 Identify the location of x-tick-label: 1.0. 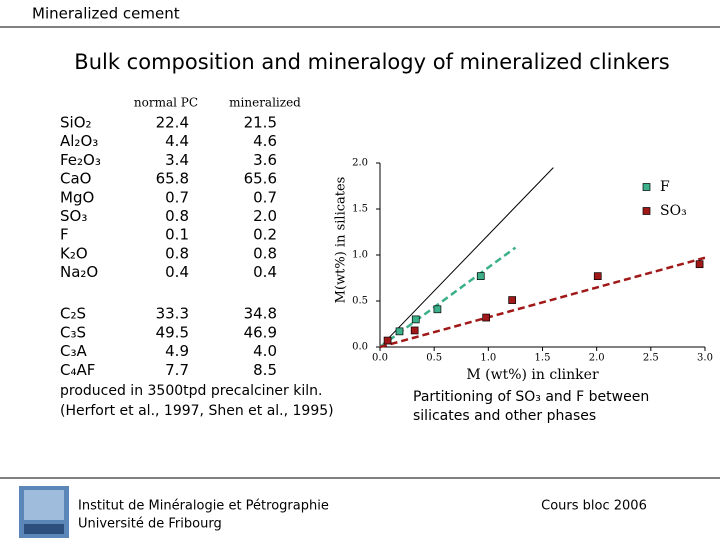
(488, 358).